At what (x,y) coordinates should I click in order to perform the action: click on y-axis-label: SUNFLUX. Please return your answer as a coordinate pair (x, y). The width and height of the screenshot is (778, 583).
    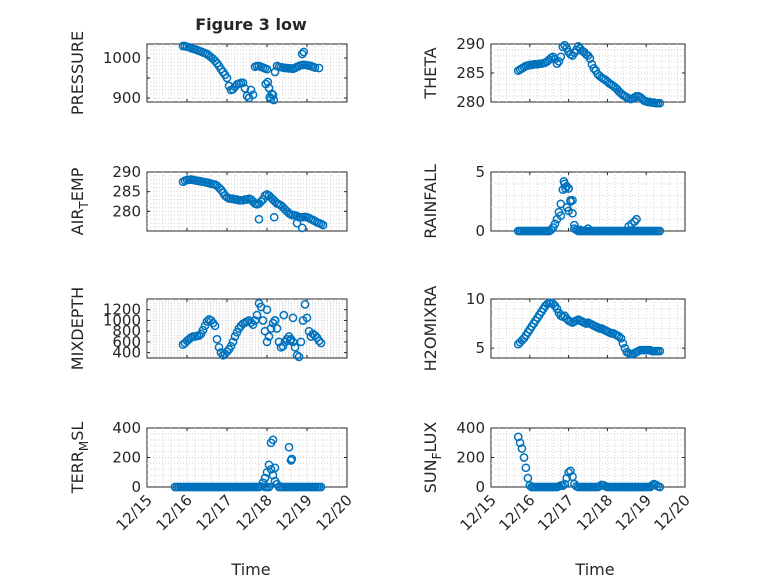
    Looking at the image, I should click on (432, 458).